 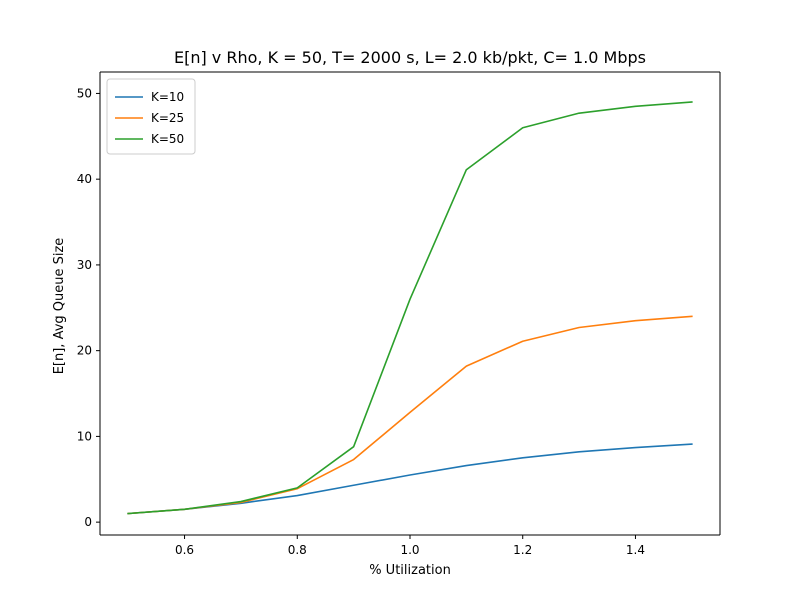 I want to click on y-tick-label: 40, so click(x=84, y=179).